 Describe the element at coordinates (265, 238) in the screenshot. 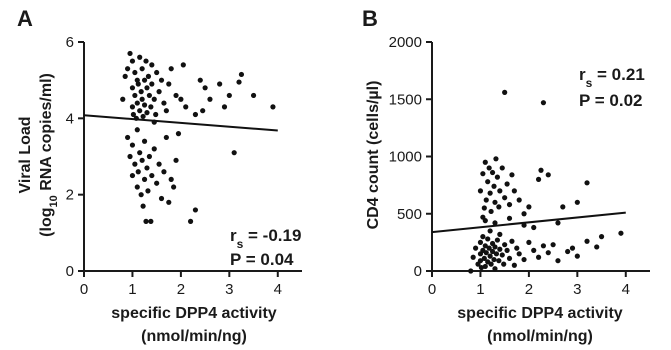

I see `panel-a-correlation: rs = -0.19` at that location.